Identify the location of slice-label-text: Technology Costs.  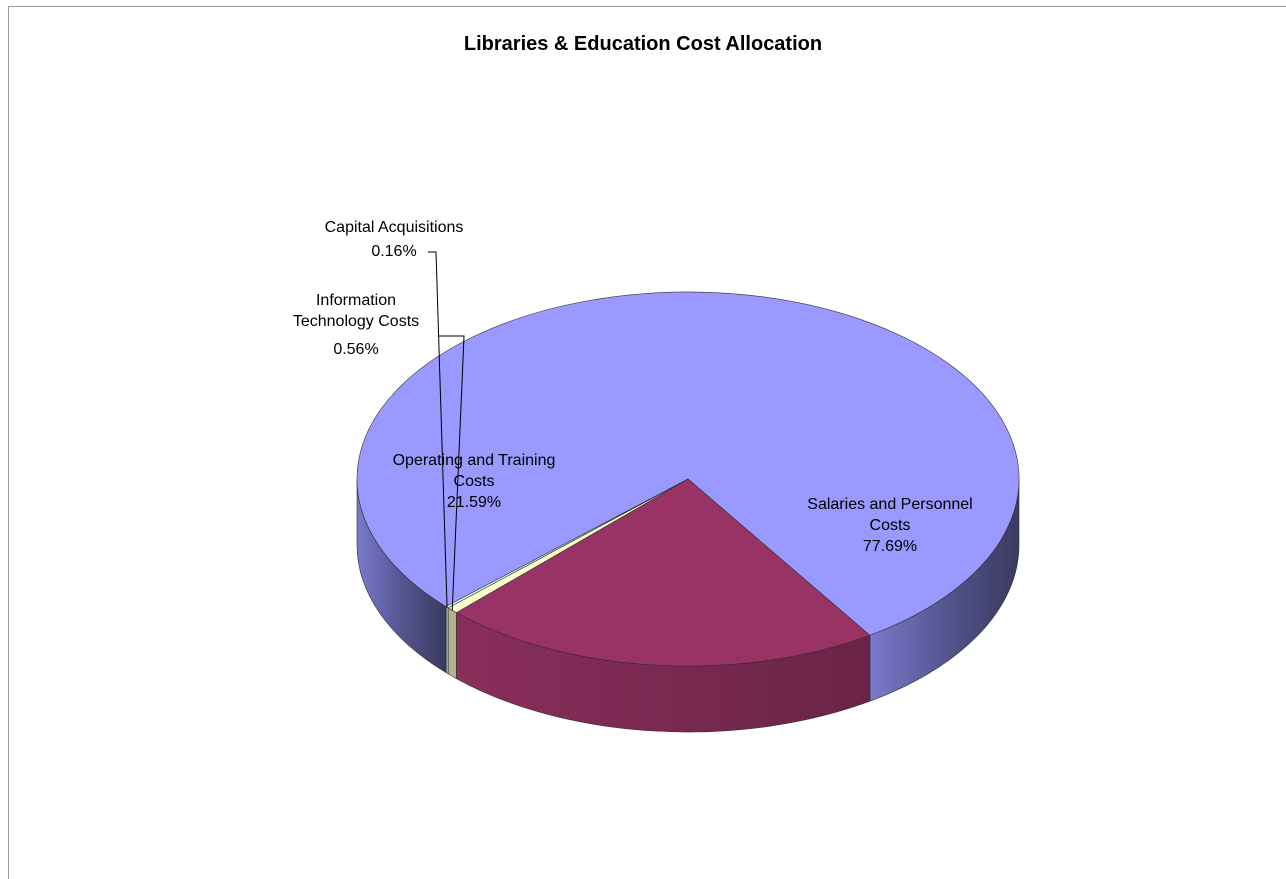
(356, 321).